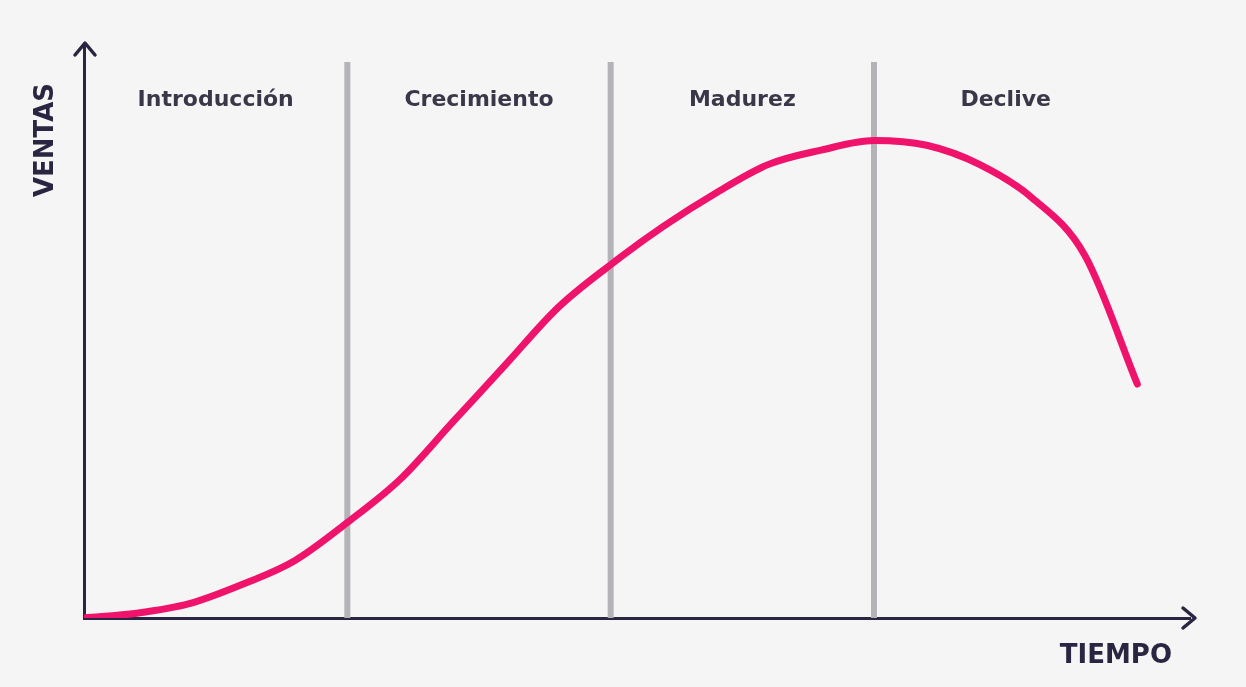 Image resolution: width=1246 pixels, height=687 pixels. Describe the element at coordinates (479, 98) in the screenshot. I see `text: Crecimiento` at that location.